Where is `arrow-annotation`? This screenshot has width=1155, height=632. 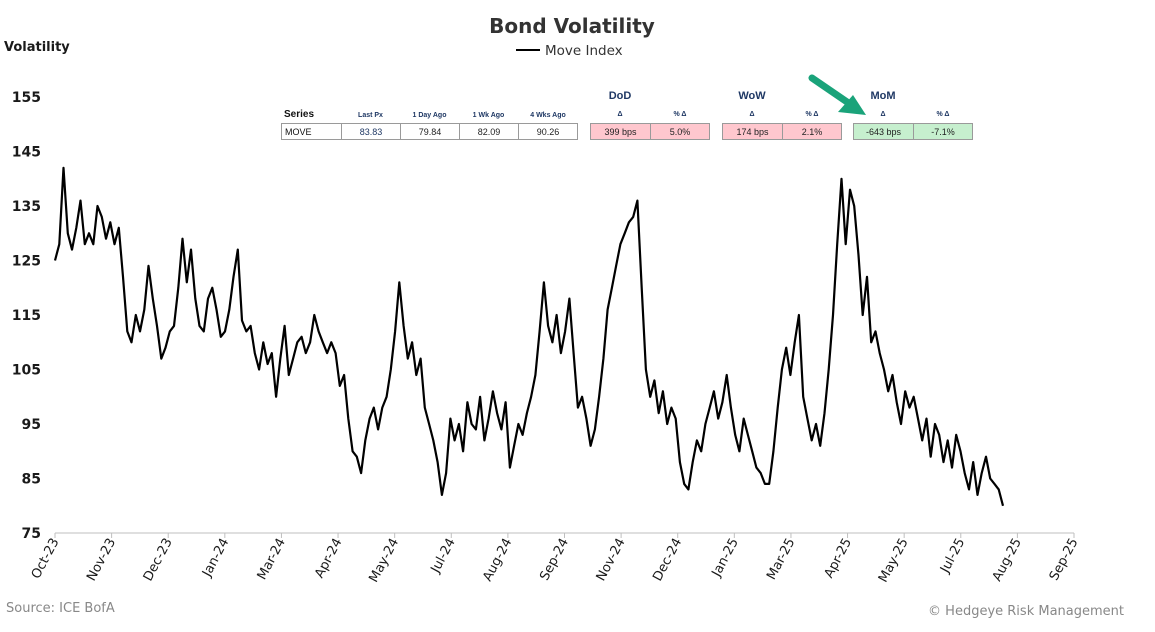 arrow-annotation is located at coordinates (837, 94).